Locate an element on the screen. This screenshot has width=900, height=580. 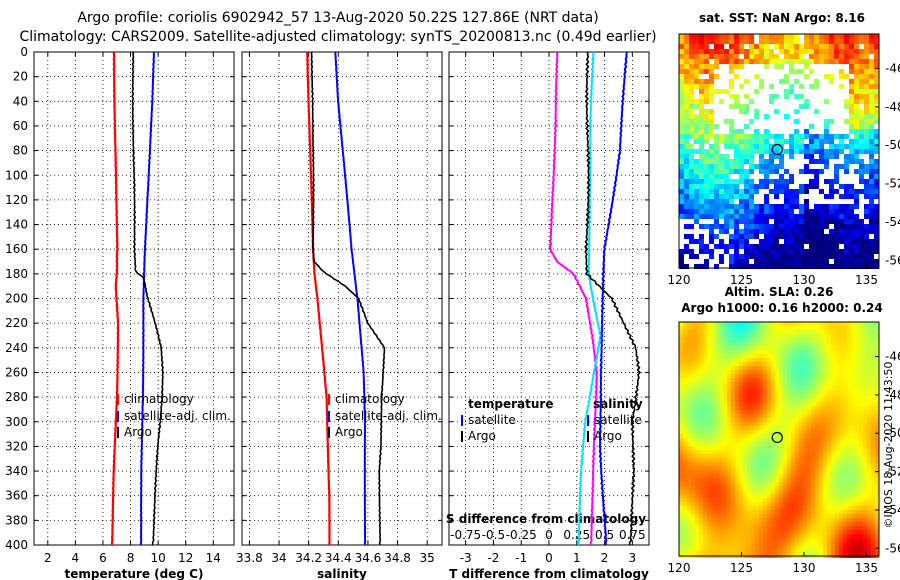
map-y-tick-label: -46 is located at coordinates (892, 69).